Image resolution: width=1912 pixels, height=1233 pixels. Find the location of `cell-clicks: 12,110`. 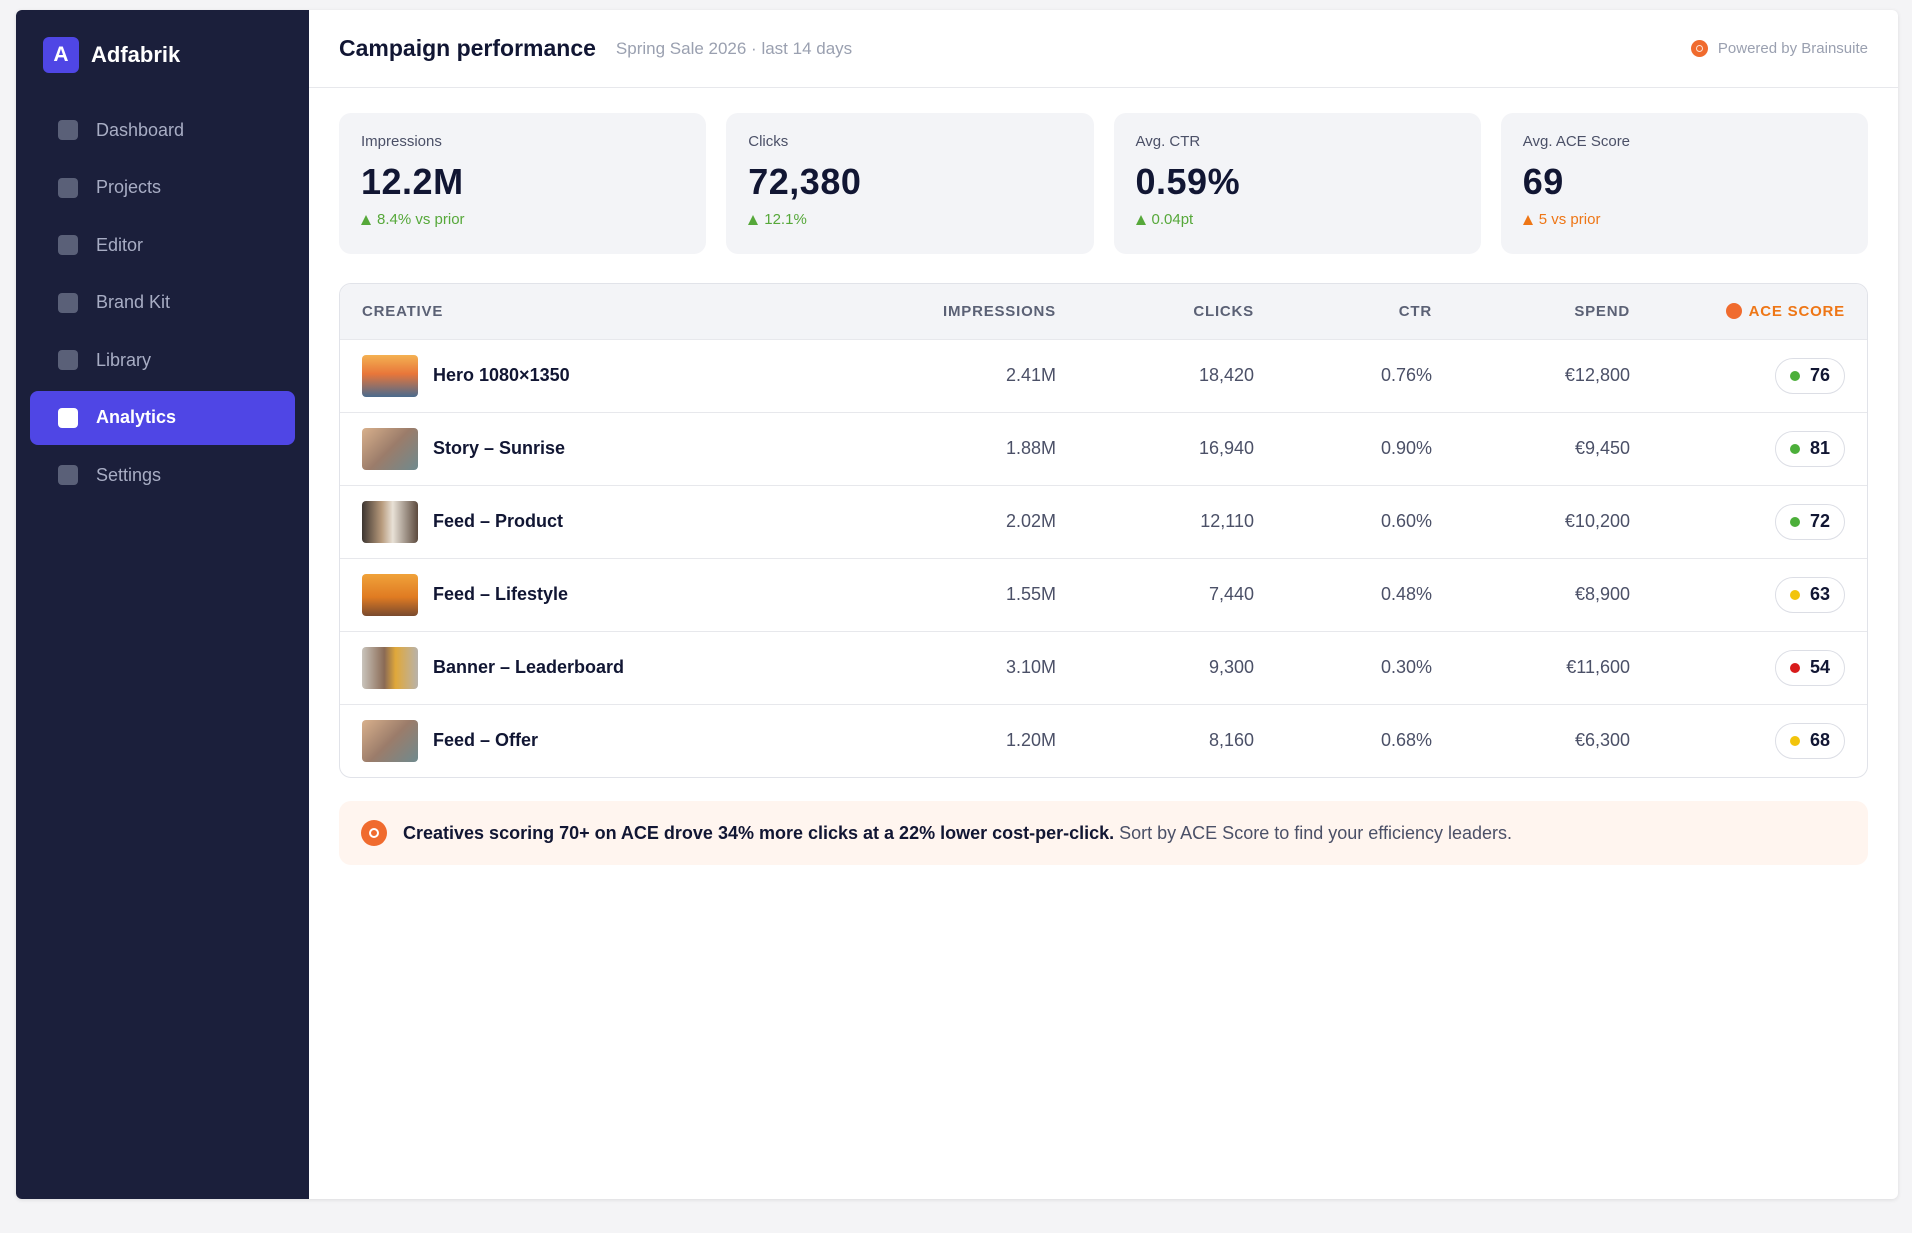

cell-clicks: 12,110 is located at coordinates (1227, 521).